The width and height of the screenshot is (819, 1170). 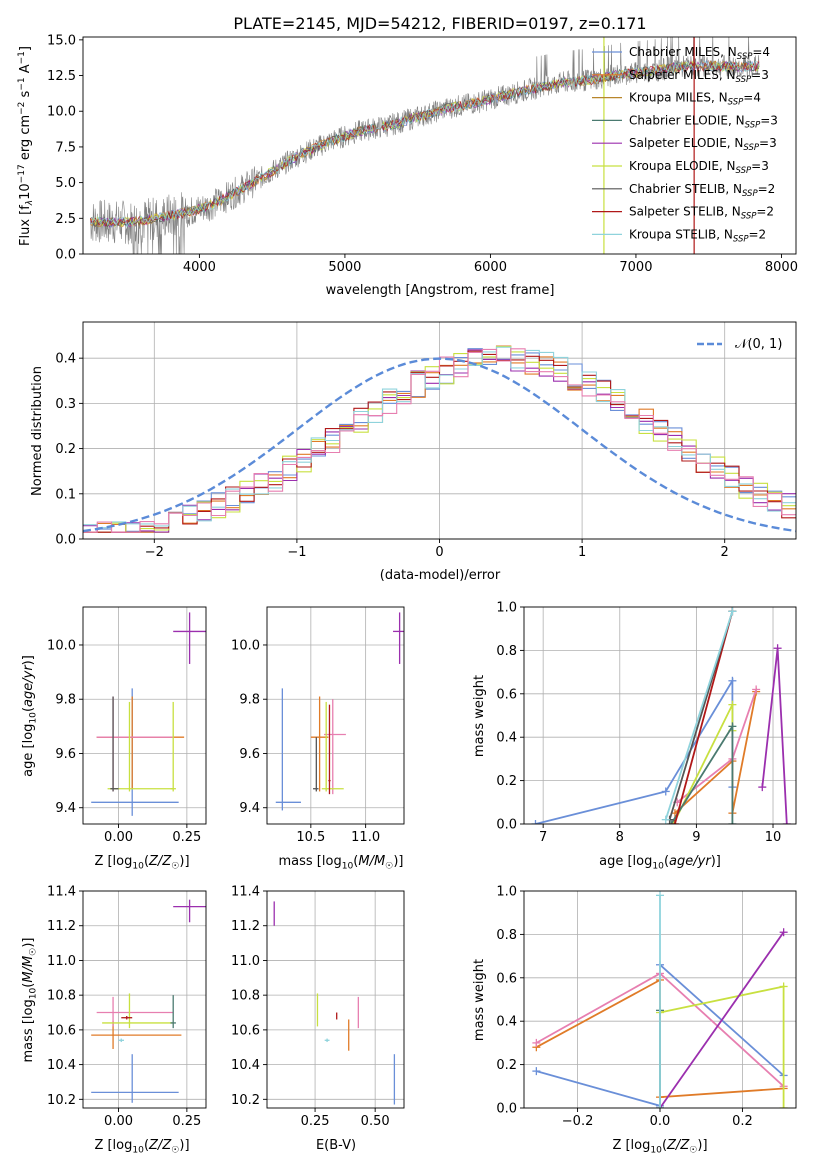 What do you see at coordinates (768, 143) in the screenshot?
I see `spectrum-legend-tail: =3` at bounding box center [768, 143].